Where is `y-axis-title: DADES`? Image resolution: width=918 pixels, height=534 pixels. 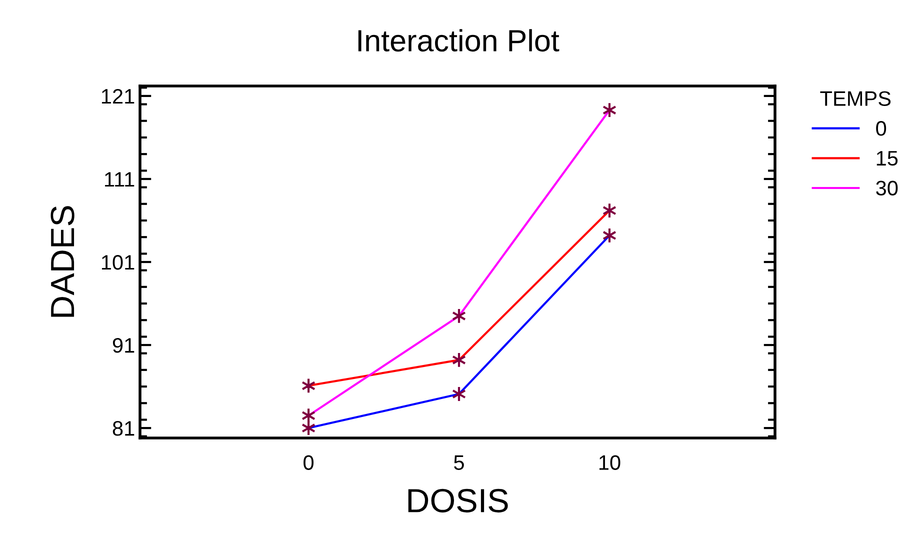 y-axis-title: DADES is located at coordinates (62, 261).